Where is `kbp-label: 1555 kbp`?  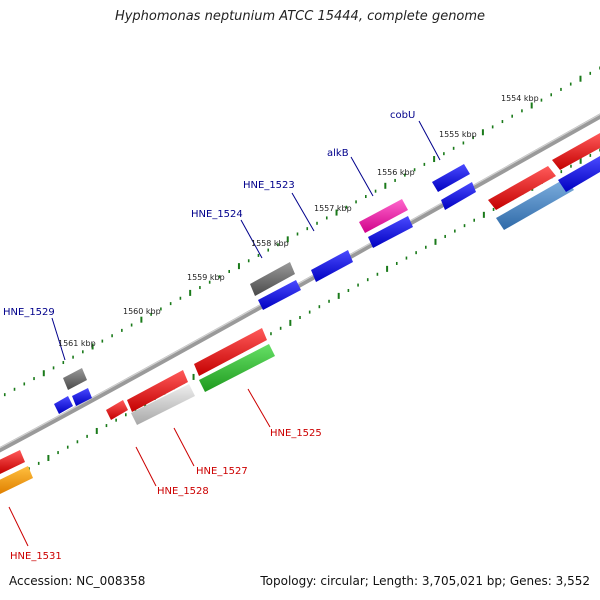
kbp-label: 1555 kbp is located at coordinates (458, 134).